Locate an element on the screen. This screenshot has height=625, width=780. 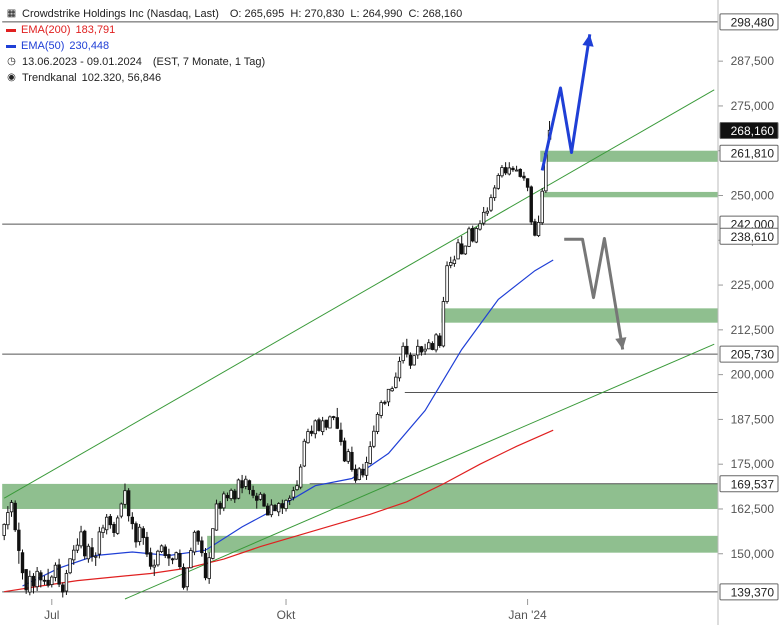
ema50-label: EMA(50) is located at coordinates (43, 46).